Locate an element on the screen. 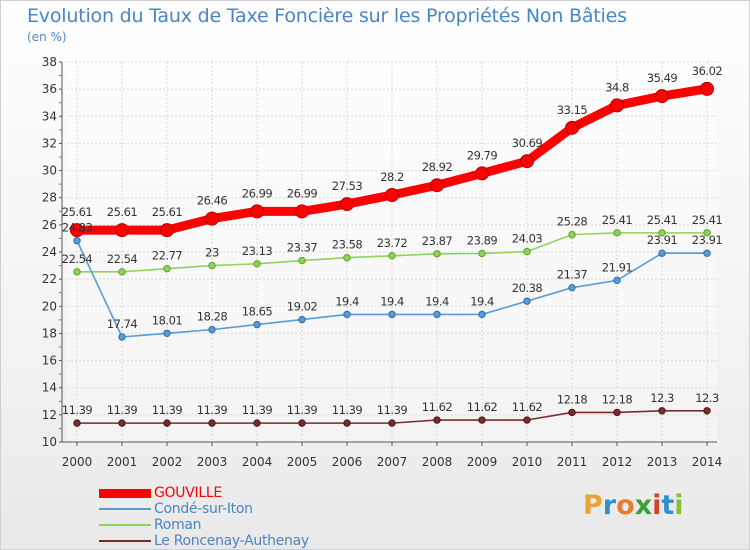 This screenshot has width=750, height=550. legend-label-le-roncenay-authenay: Le Roncenay-Authenay is located at coordinates (231, 541).